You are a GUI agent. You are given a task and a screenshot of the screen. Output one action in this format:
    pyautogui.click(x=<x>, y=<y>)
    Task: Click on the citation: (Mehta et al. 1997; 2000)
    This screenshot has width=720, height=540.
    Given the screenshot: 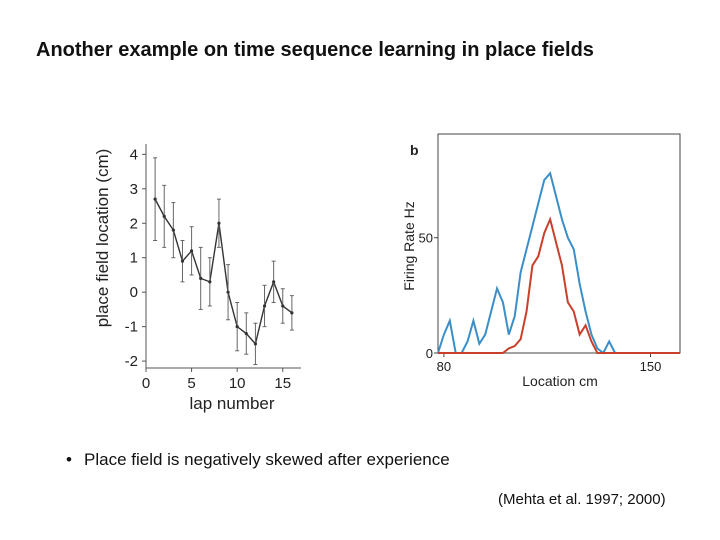 What is the action you would take?
    pyautogui.click(x=582, y=499)
    